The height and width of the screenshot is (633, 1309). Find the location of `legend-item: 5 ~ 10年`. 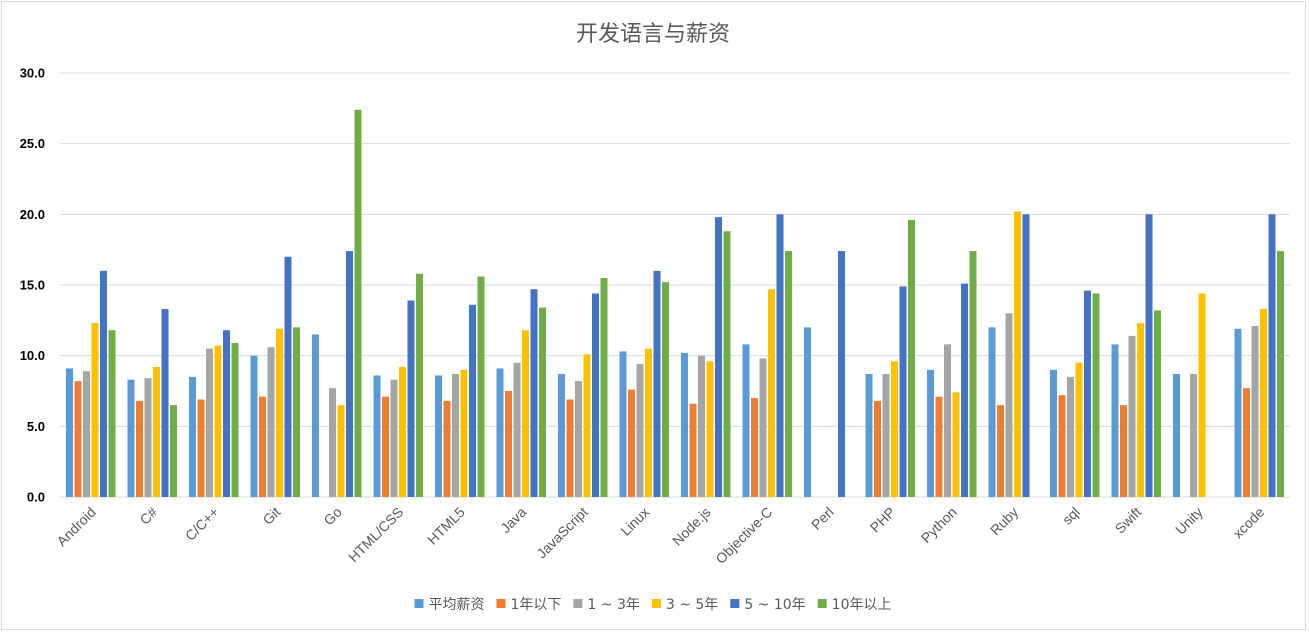

legend-item: 5 ~ 10年 is located at coordinates (768, 605).